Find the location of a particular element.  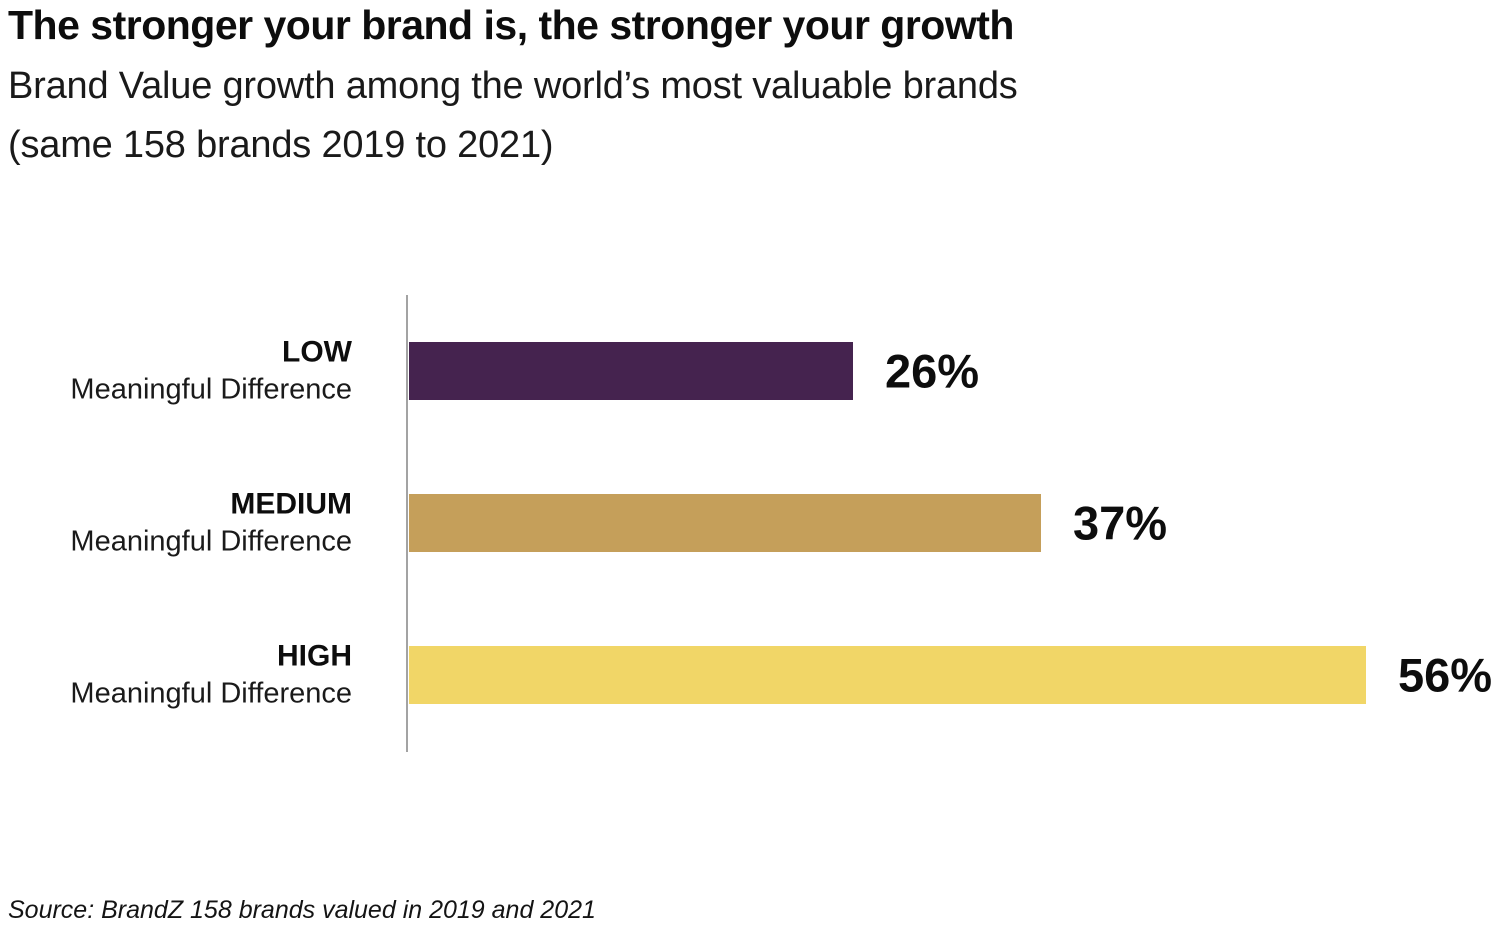

category-label: HIGH Meaningful Difference is located at coordinates (176, 675).